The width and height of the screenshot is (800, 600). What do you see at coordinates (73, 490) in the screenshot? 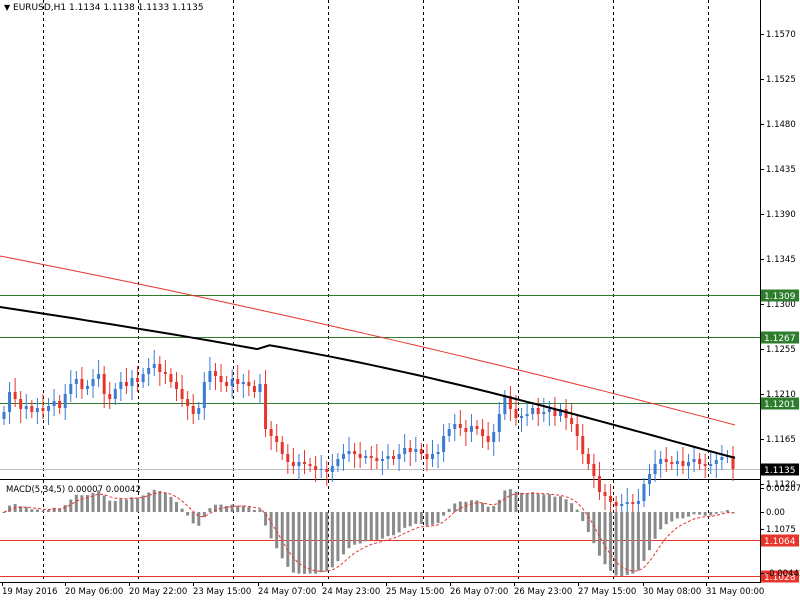
I see `macd-title: MACD(5,34,5) 0.00007 0.00042` at bounding box center [73, 490].